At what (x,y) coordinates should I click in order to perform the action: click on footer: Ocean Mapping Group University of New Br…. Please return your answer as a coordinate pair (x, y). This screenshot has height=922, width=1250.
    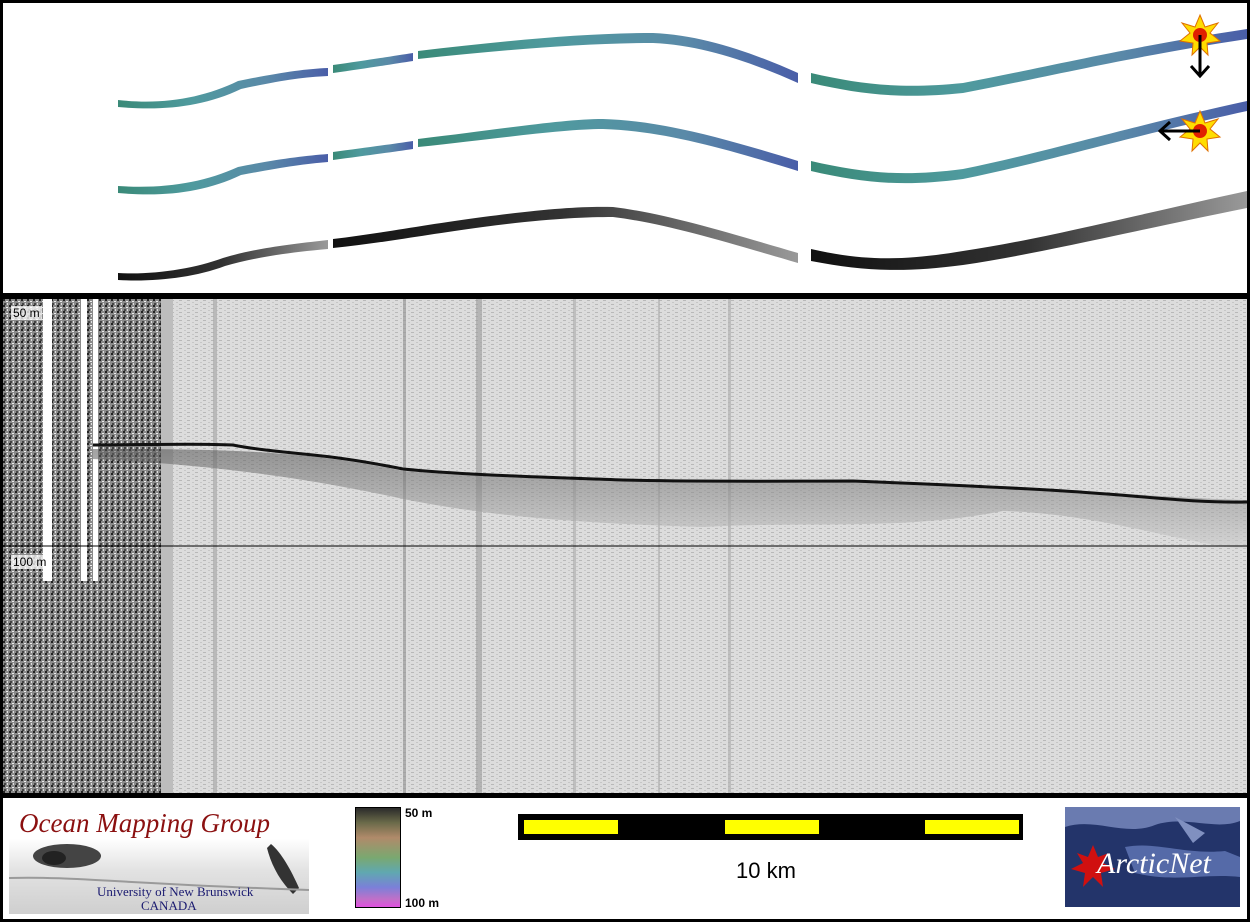
    Looking at the image, I should click on (625, 858).